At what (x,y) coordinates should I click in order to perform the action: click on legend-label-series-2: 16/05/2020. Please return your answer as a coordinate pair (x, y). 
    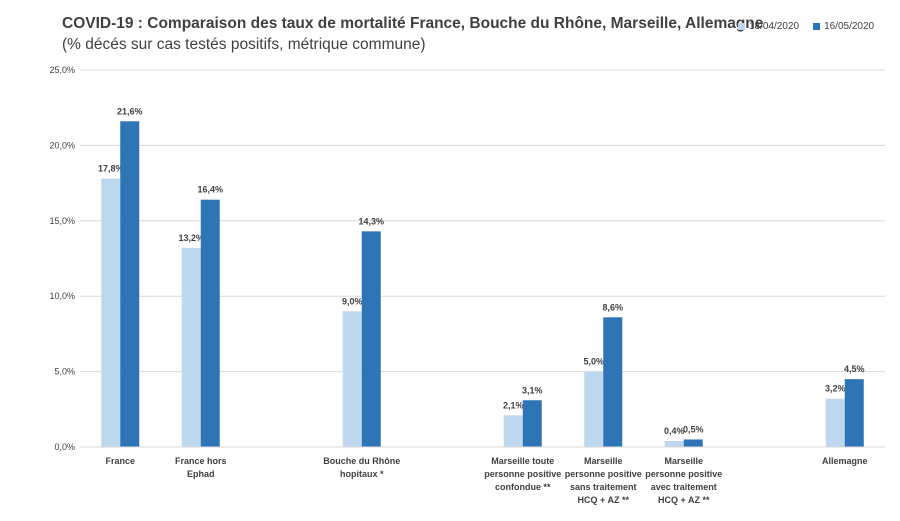
    Looking at the image, I should click on (849, 26).